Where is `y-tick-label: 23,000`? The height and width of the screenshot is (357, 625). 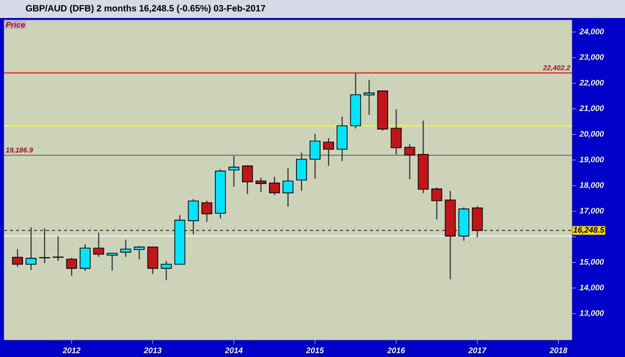 y-tick-label: 23,000 is located at coordinates (591, 58).